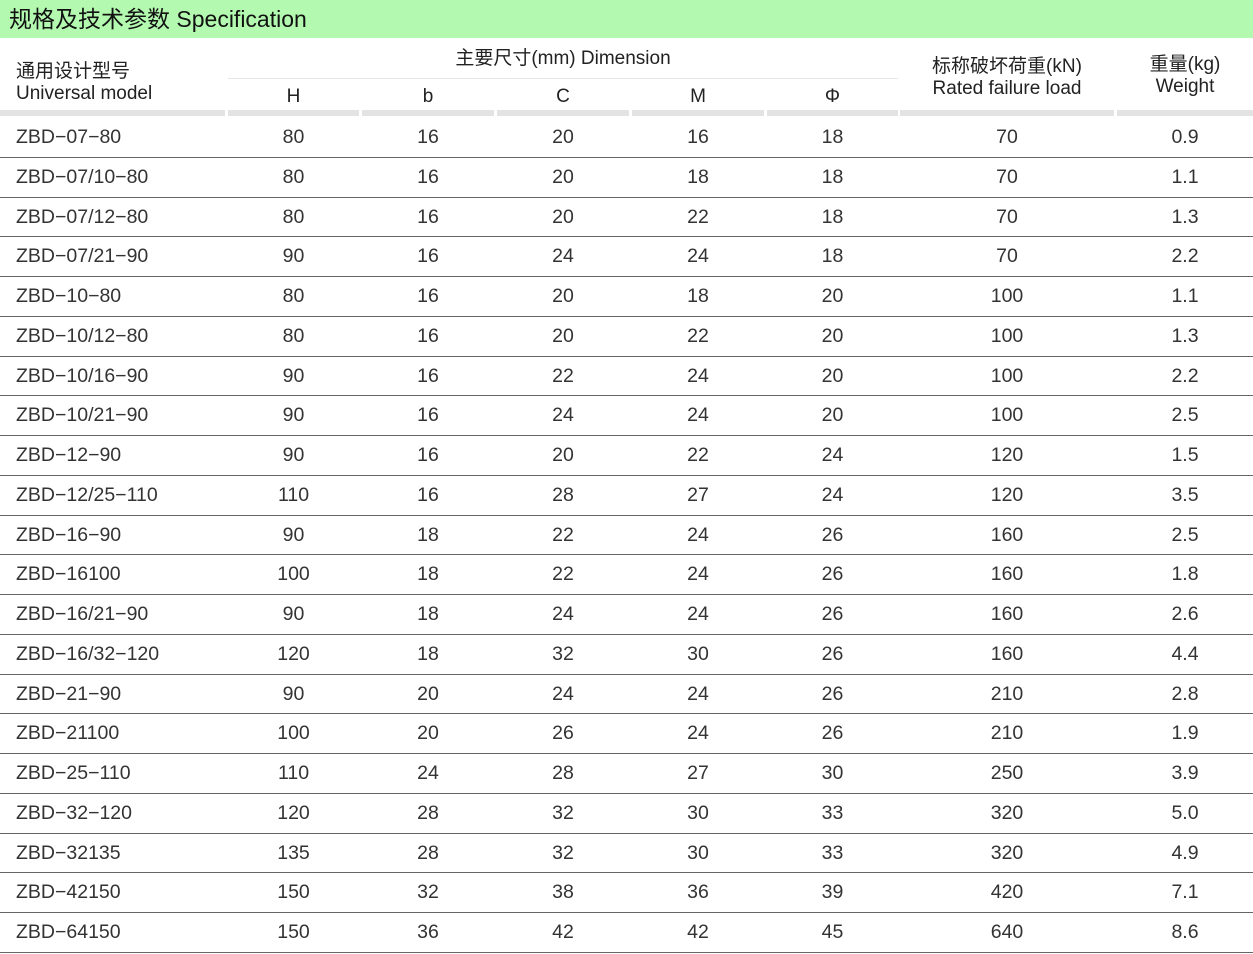 This screenshot has height=954, width=1253. What do you see at coordinates (832, 96) in the screenshot?
I see `dim-header-phi: Φ` at bounding box center [832, 96].